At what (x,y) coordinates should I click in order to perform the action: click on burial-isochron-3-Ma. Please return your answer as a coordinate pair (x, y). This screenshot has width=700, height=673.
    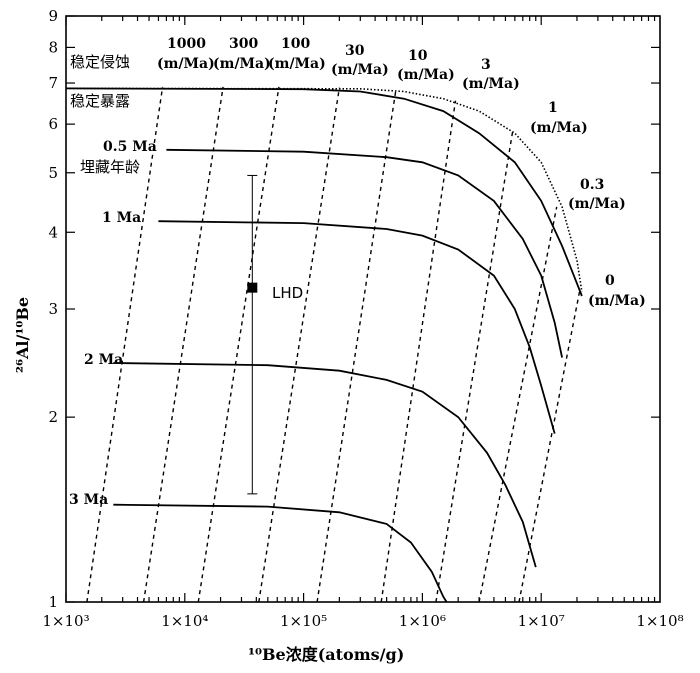
    Looking at the image, I should click on (280, 553).